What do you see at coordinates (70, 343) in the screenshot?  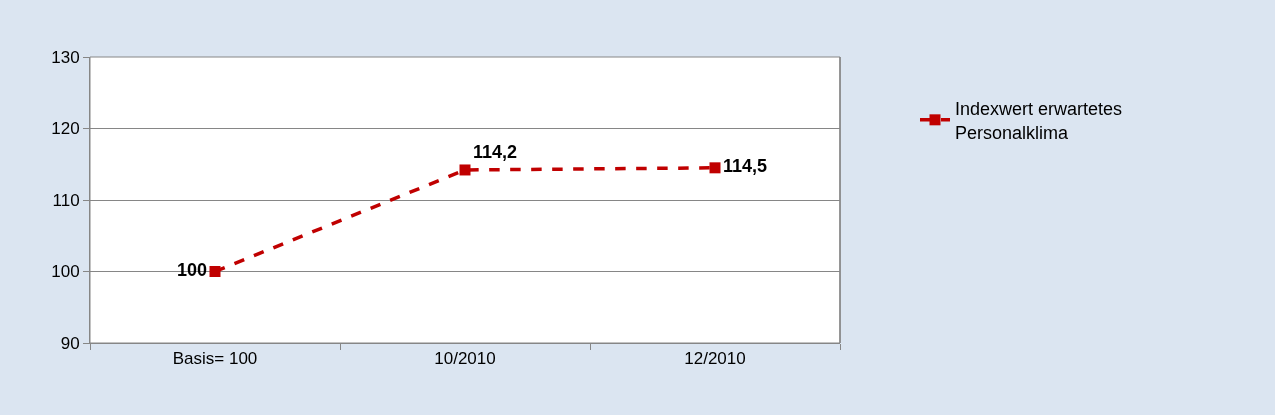 I see `y-tick-label: 90` at bounding box center [70, 343].